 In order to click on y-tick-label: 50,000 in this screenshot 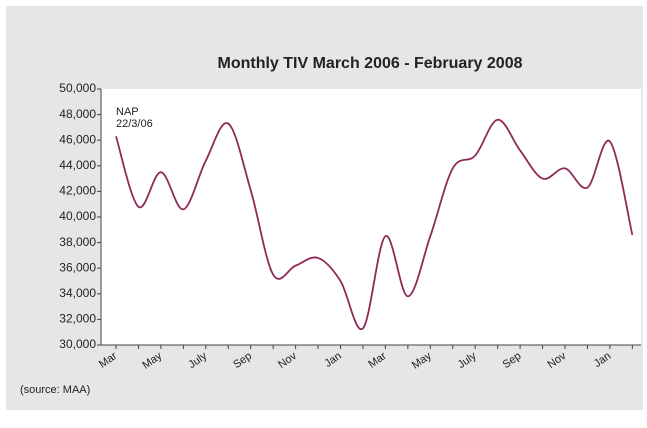, I will do `click(77, 88)`.